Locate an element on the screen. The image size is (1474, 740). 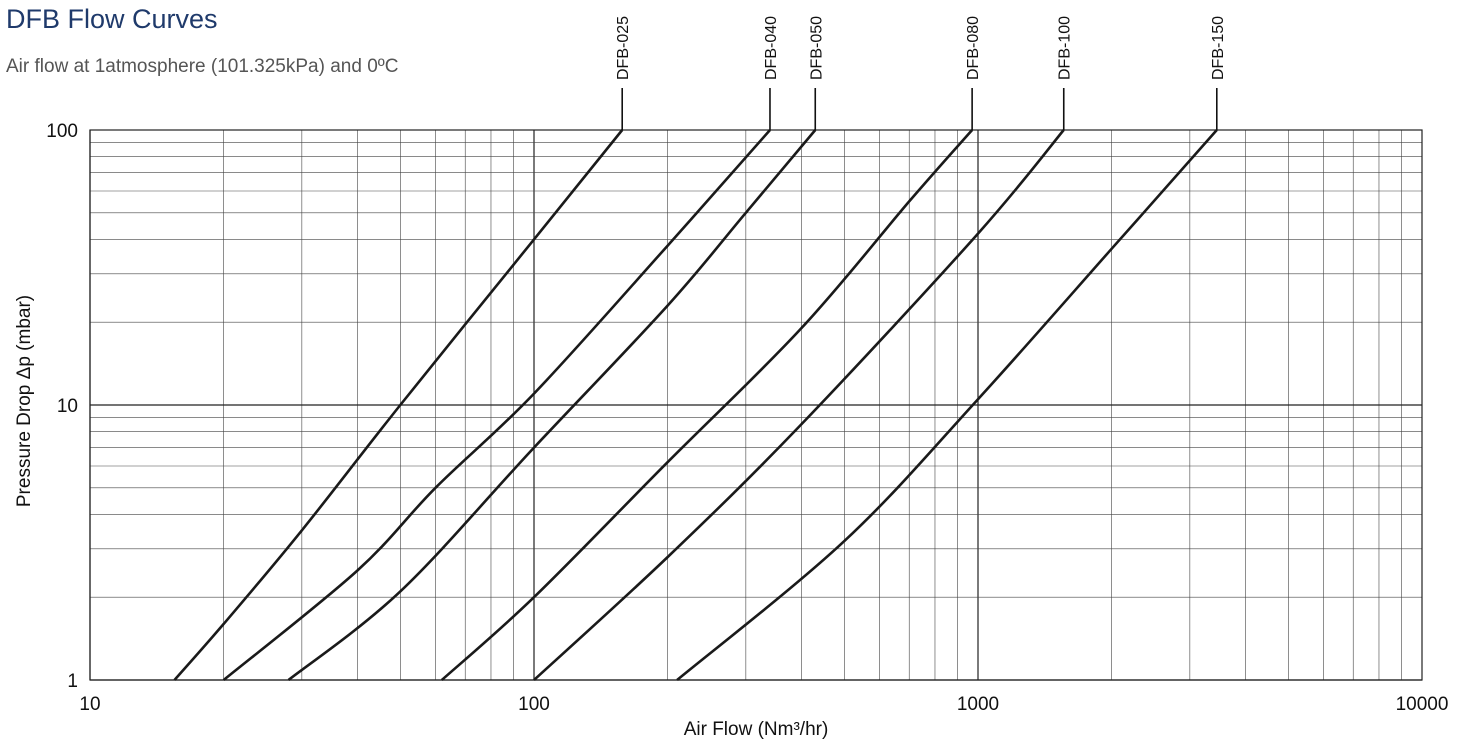
x-tick-label: 10 is located at coordinates (89, 704).